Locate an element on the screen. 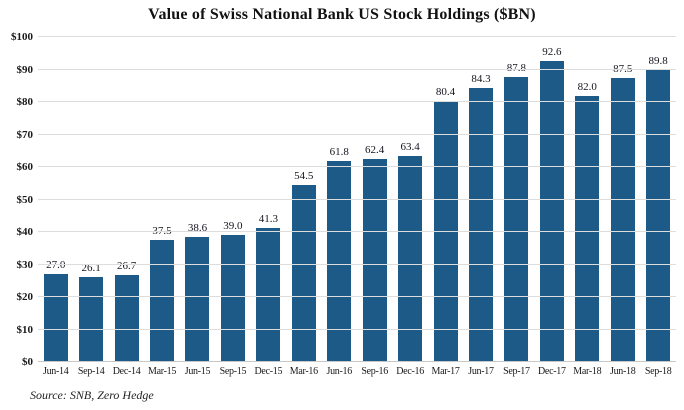 This screenshot has height=410, width=684. bar-value-label: 39.0 is located at coordinates (233, 226).